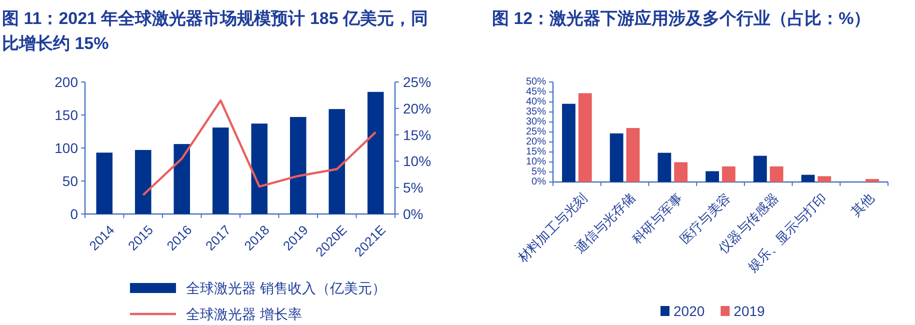 The image size is (915, 325). Describe the element at coordinates (536, 82) in the screenshot. I see `y-tick-label: 50%` at that location.